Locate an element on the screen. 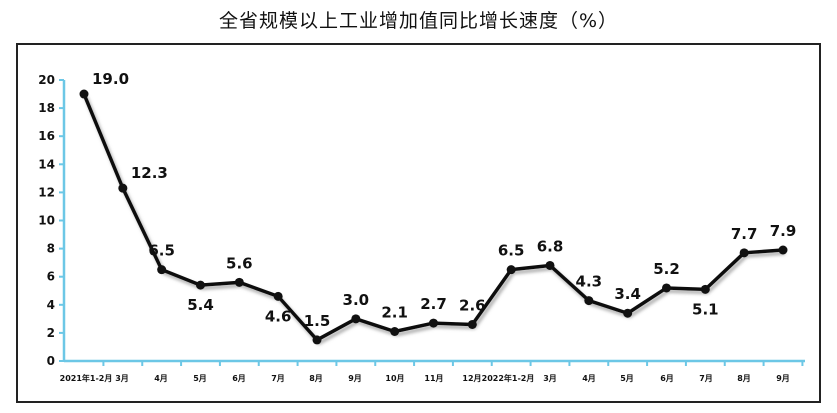 The height and width of the screenshot is (413, 837). data-label: 3.0 is located at coordinates (356, 300).